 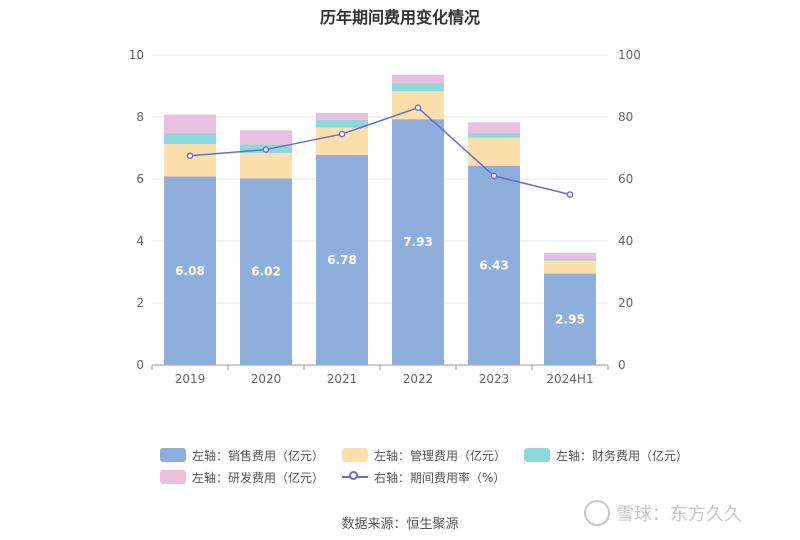 I want to click on watermark-text: 雪球：东方久久, so click(x=679, y=514).